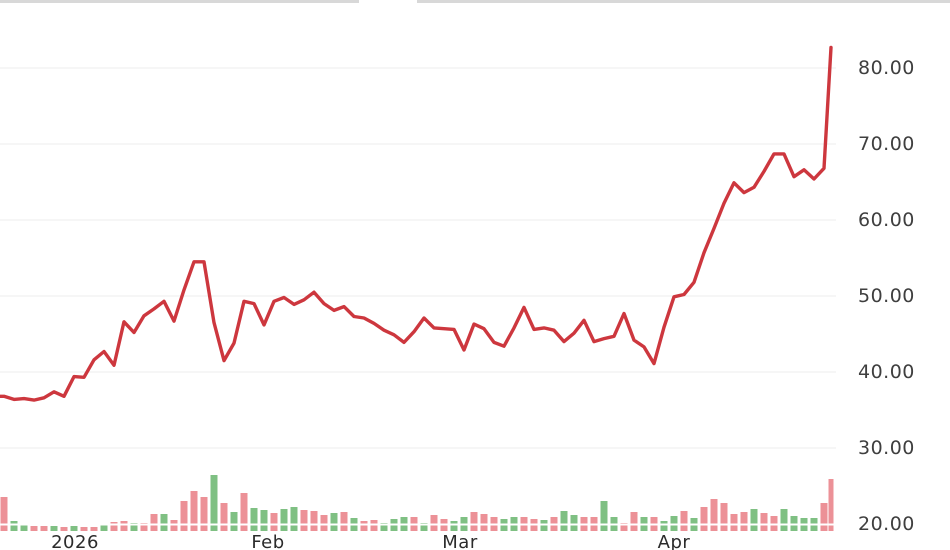  What do you see at coordinates (460, 541) in the screenshot?
I see `x-axis-tick-label-mar: Mar` at bounding box center [460, 541].